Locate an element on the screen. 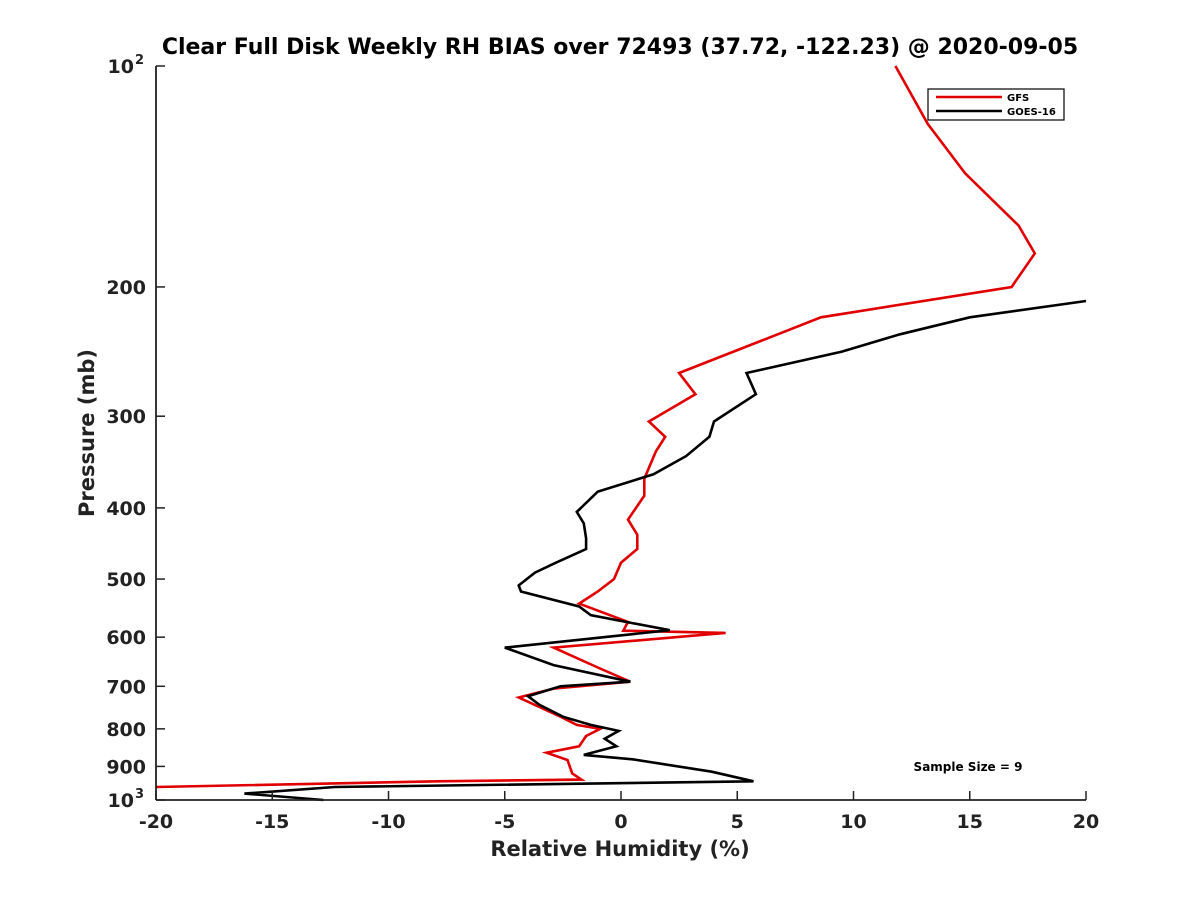 The image size is (1200, 900). legend: GFS GOES-16 is located at coordinates (996, 104).